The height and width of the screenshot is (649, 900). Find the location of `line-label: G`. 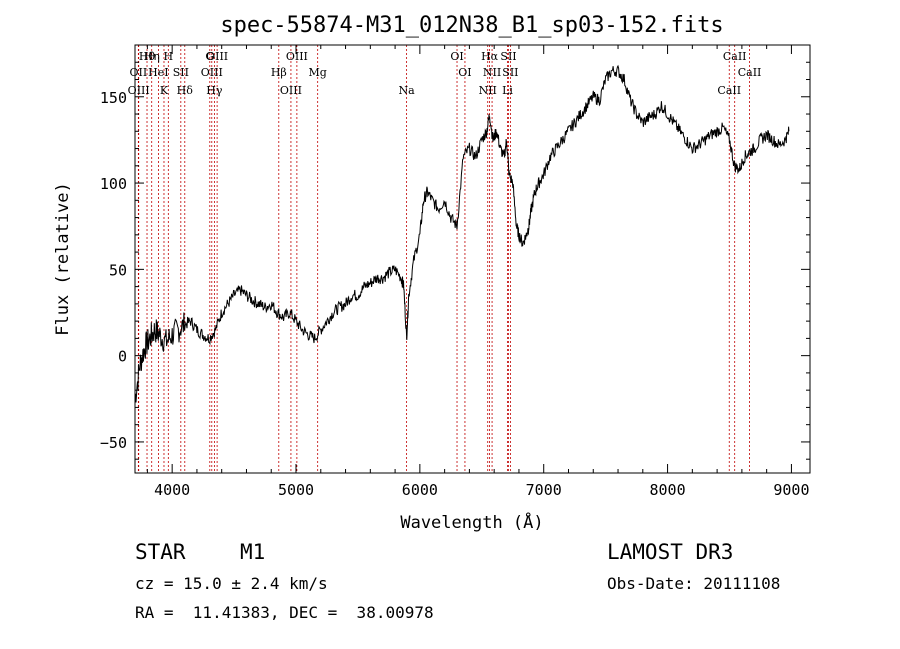

line-label: G is located at coordinates (209, 56).